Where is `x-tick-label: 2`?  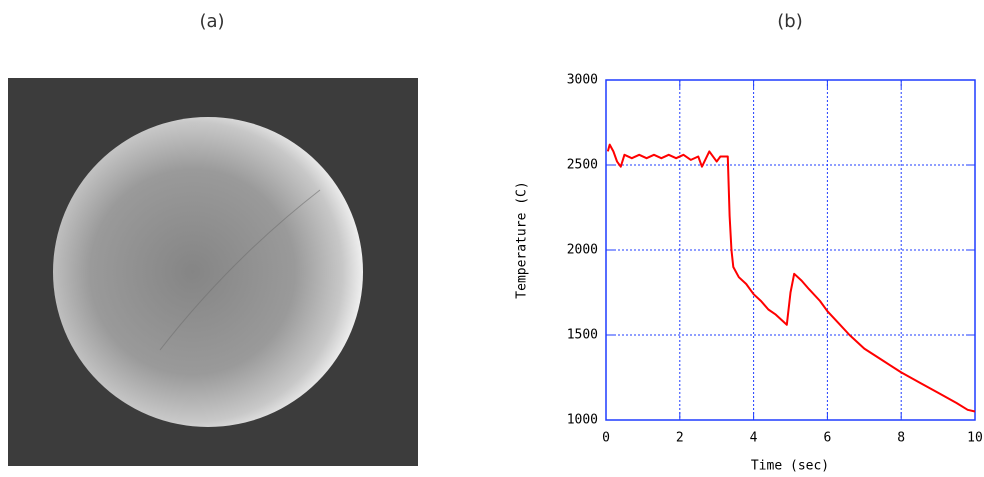
x-tick-label: 2 is located at coordinates (680, 438).